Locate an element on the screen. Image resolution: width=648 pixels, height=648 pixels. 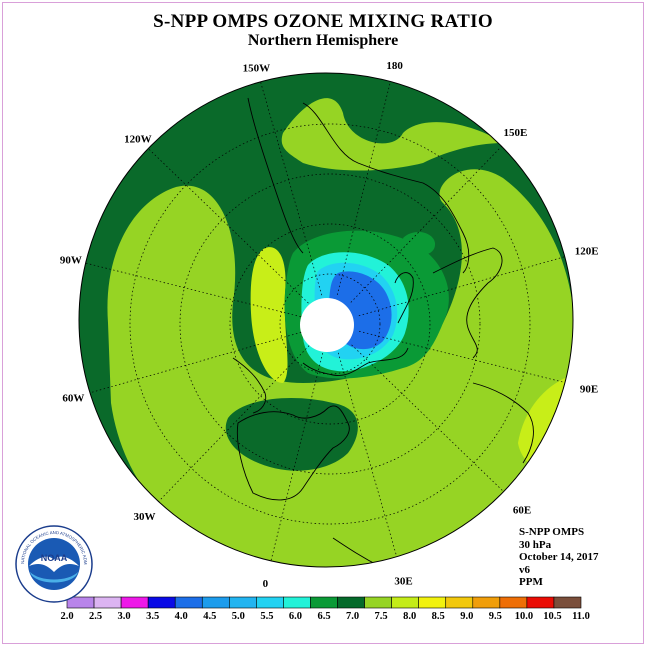
coast-alaska is located at coordinates (249, 385).